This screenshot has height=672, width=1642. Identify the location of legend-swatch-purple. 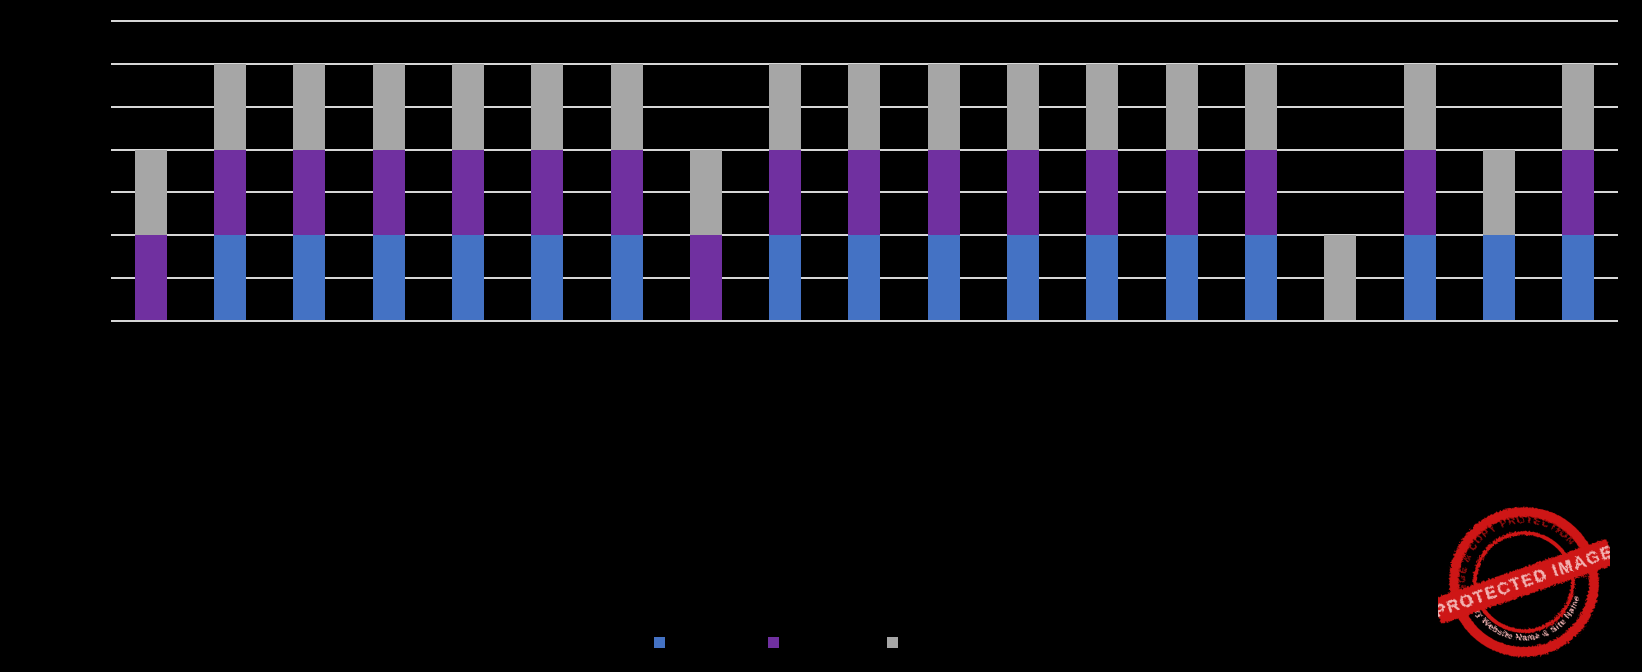
(773, 642).